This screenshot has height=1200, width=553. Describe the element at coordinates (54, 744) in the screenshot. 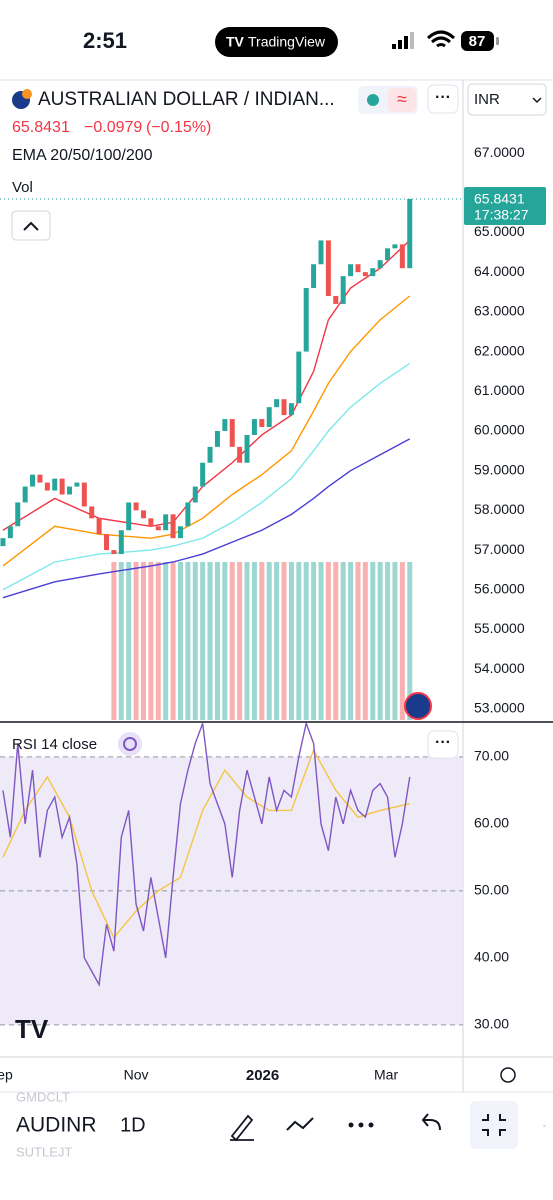

I see `rsi-title: RSI 14 close` at that location.